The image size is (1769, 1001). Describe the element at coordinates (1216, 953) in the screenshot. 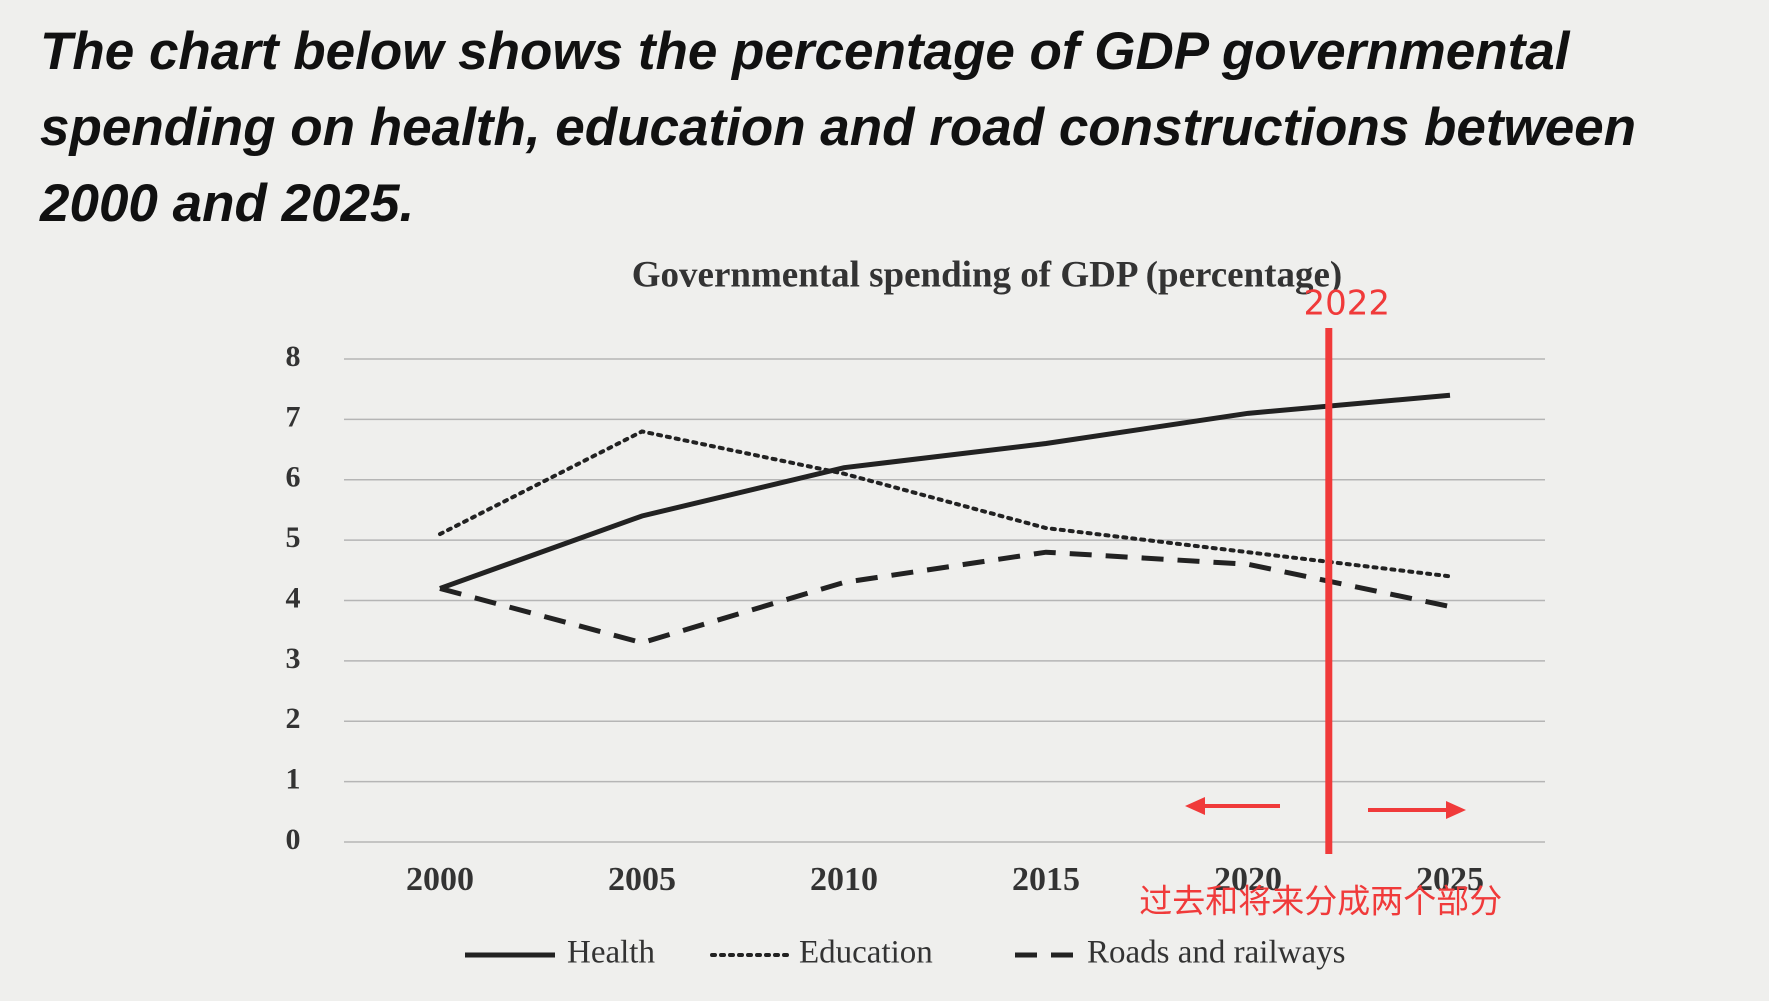

I see `legend-label: Roads and railways` at that location.